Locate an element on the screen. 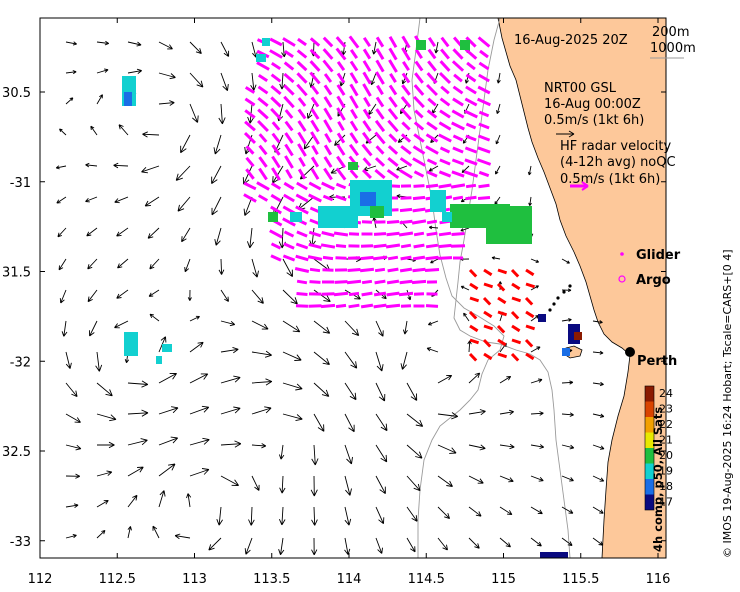 The image size is (740, 592). glider-point is located at coordinates (554, 304).